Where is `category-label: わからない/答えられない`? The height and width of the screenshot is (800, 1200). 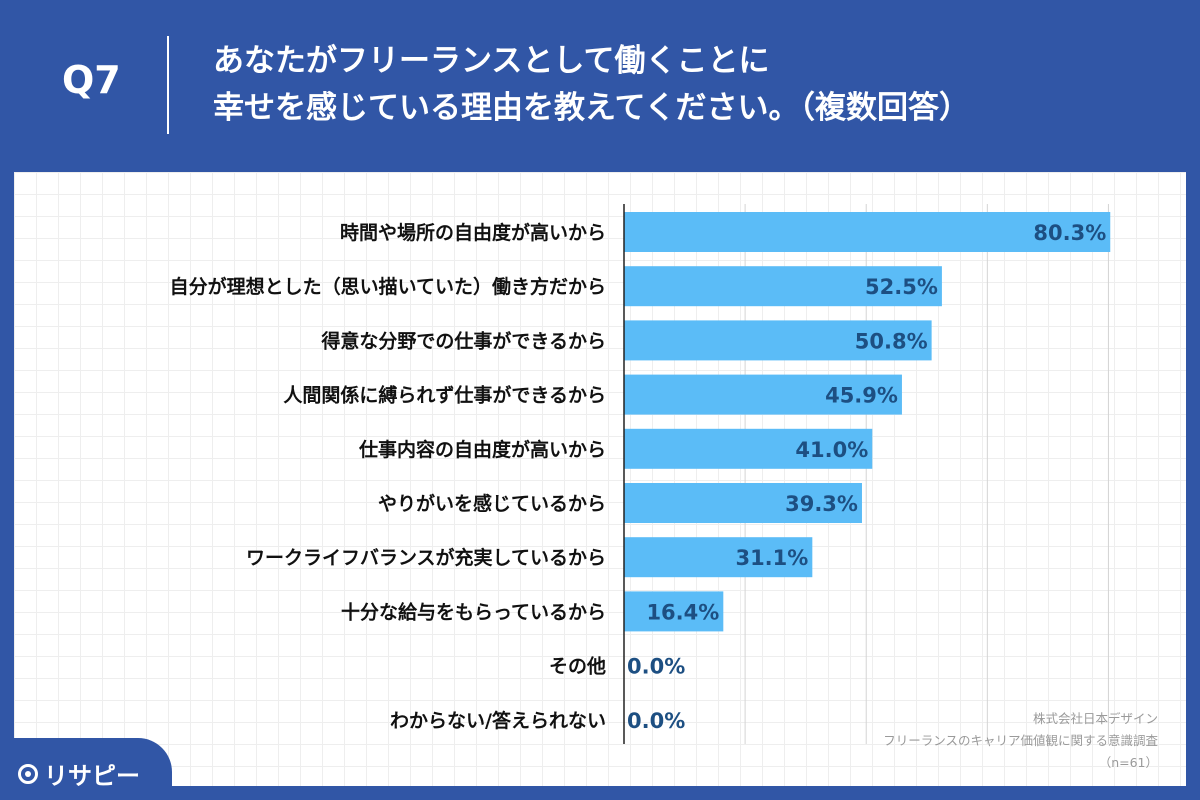 category-label: わからない/答えられない is located at coordinates (498, 720).